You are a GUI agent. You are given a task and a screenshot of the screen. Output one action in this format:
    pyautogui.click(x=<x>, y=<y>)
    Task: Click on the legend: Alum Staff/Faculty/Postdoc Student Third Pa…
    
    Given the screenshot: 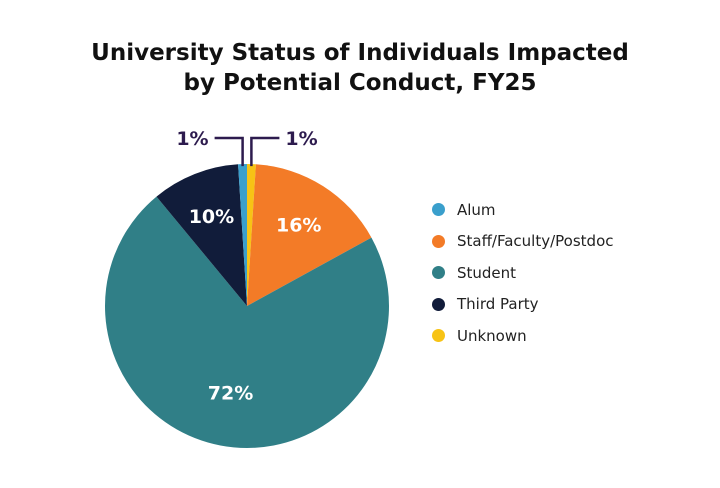 What is the action you would take?
    pyautogui.click(x=523, y=273)
    